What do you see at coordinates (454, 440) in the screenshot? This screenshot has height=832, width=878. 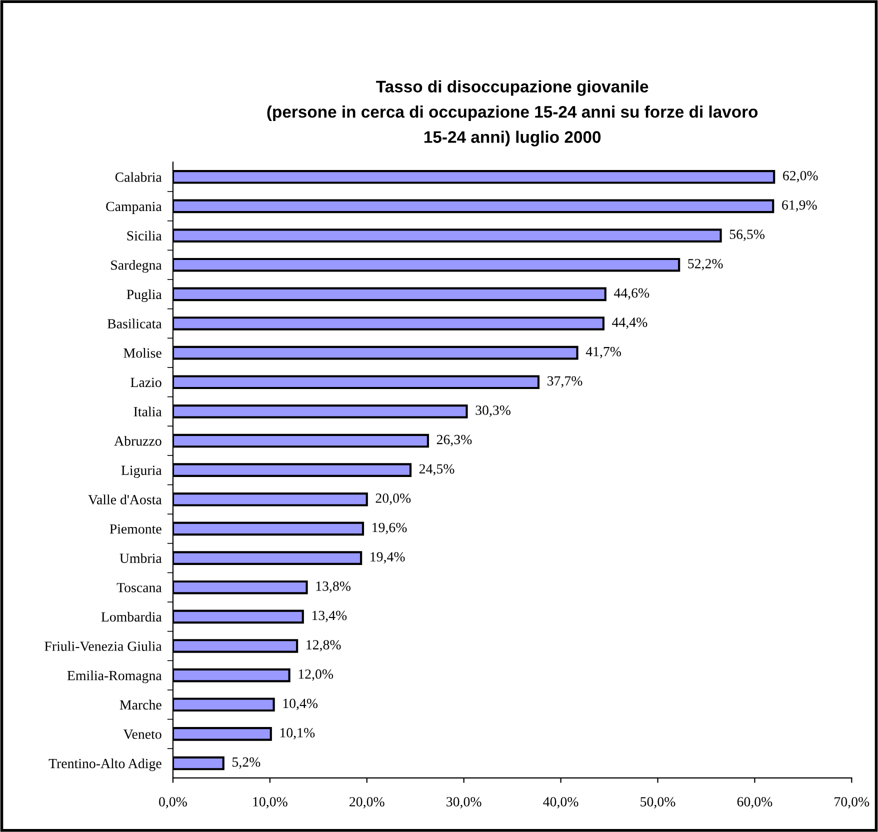 I see `data-label: 26,3%` at bounding box center [454, 440].